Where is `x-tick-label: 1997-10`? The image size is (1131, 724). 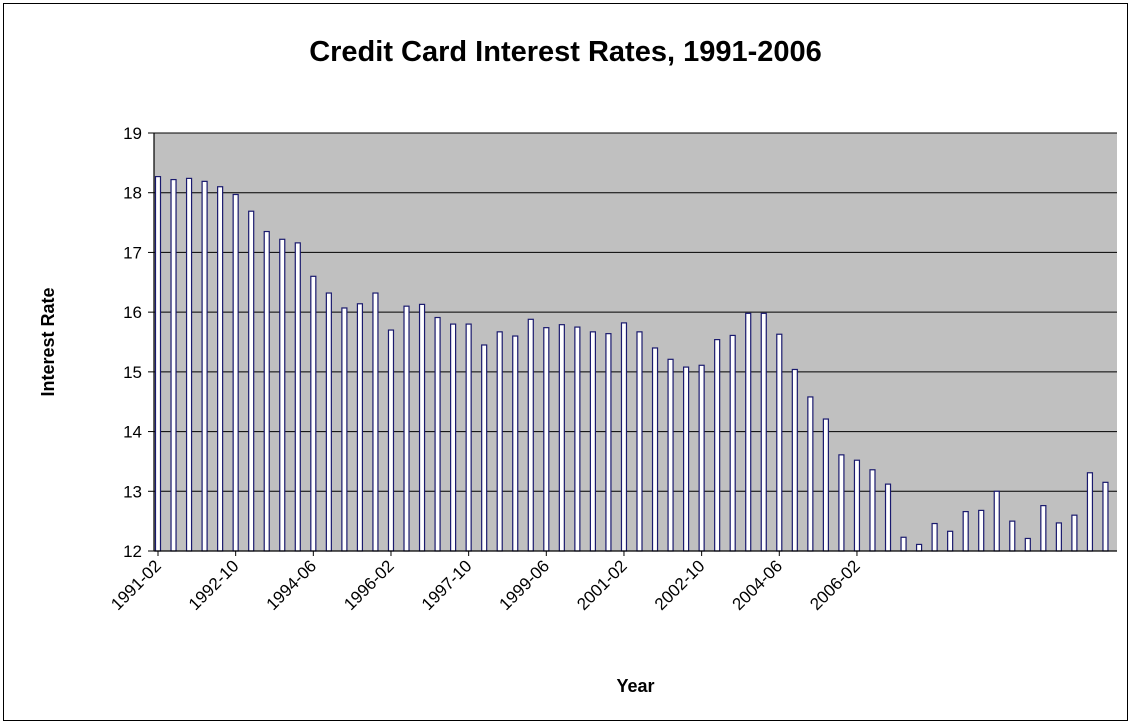
x-tick-label: 1997-10 is located at coordinates (447, 585).